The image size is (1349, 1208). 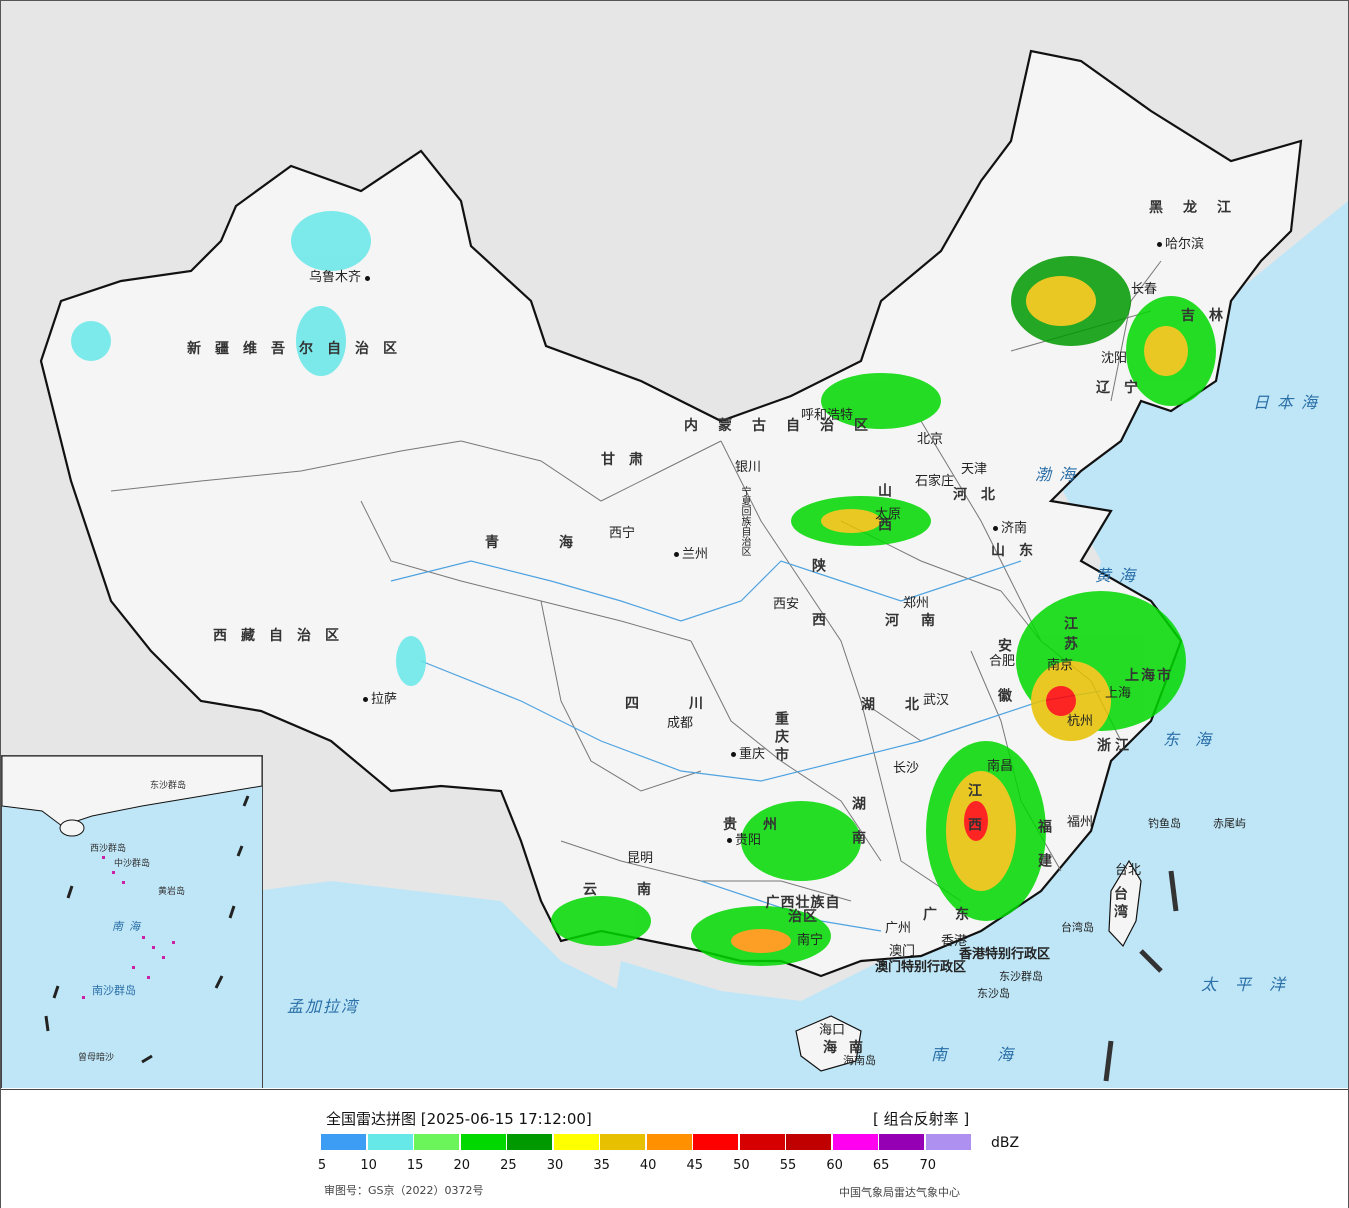 I want to click on scale-tick-label: 70, so click(x=928, y=1165).